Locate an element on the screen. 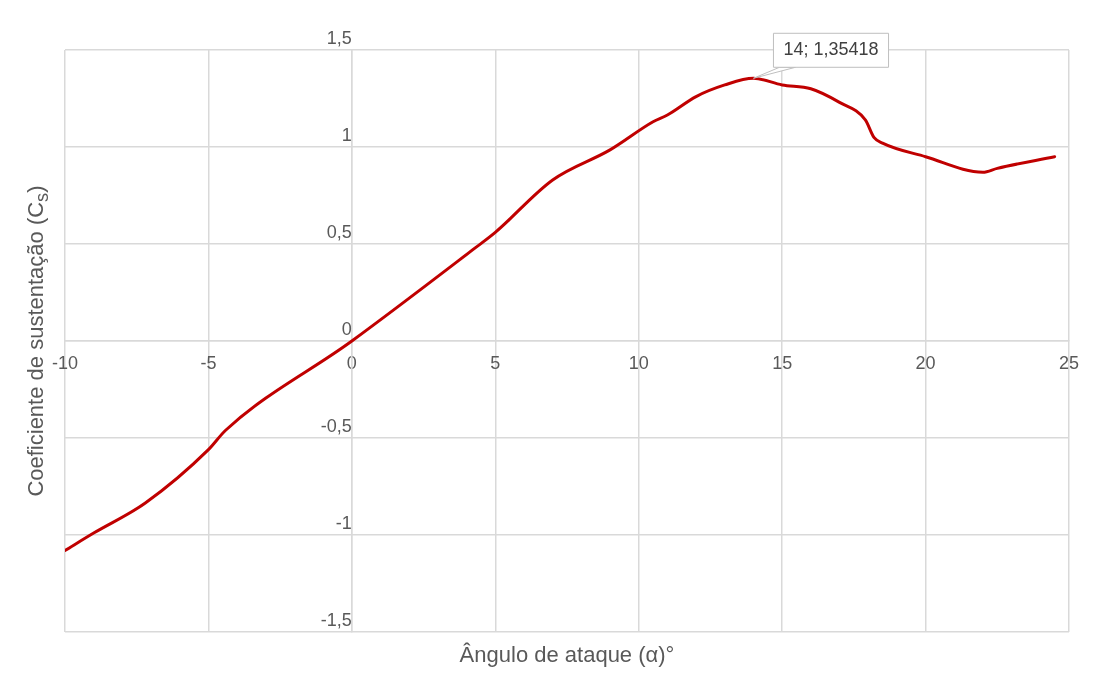 This screenshot has width=1102, height=675. y-tick-label: -1,5 is located at coordinates (336, 619).